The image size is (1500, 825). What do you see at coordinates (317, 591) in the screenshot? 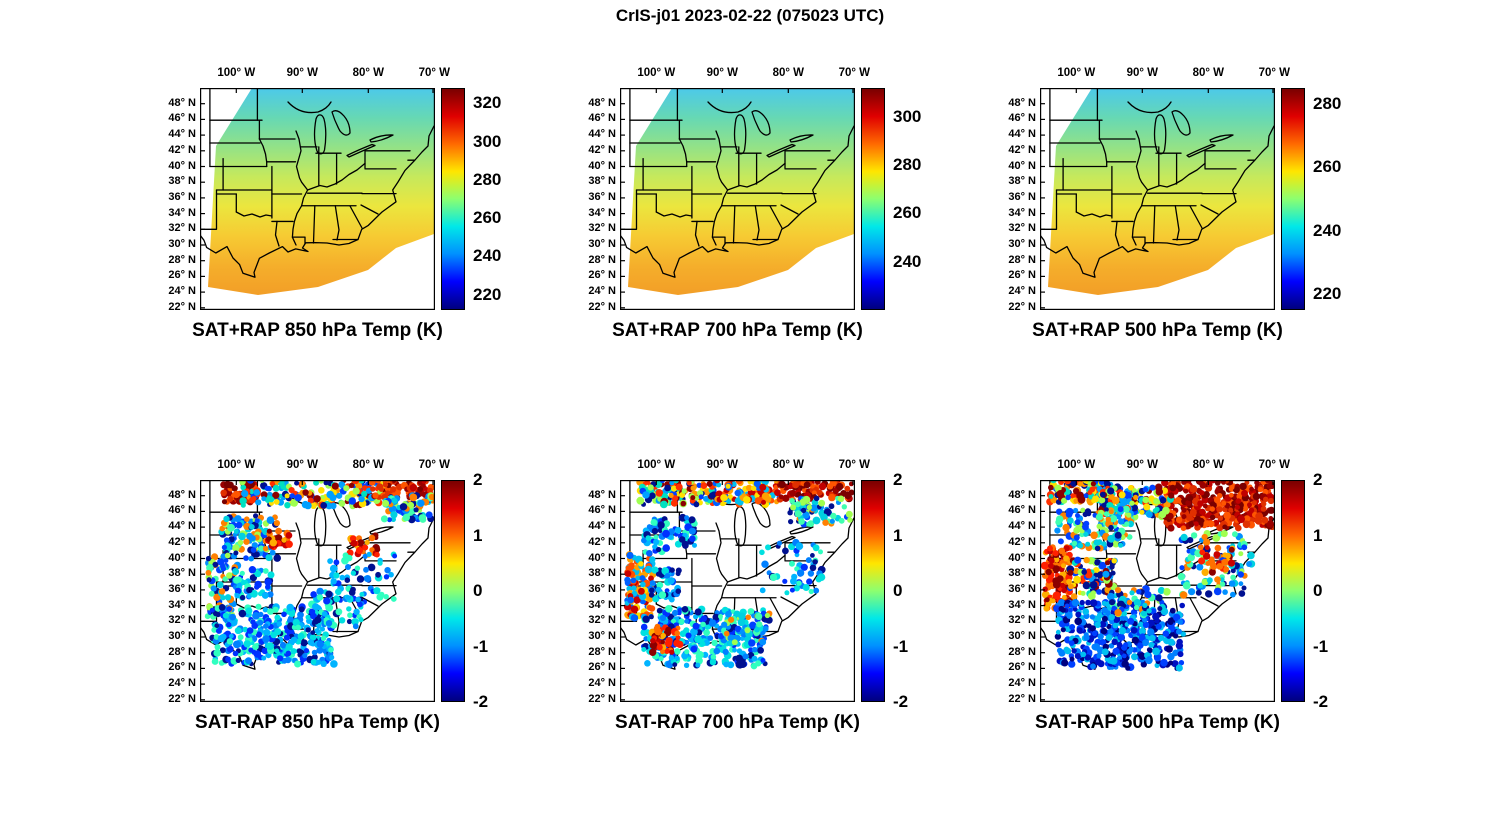
I see `temperature-difference-map` at bounding box center [317, 591].